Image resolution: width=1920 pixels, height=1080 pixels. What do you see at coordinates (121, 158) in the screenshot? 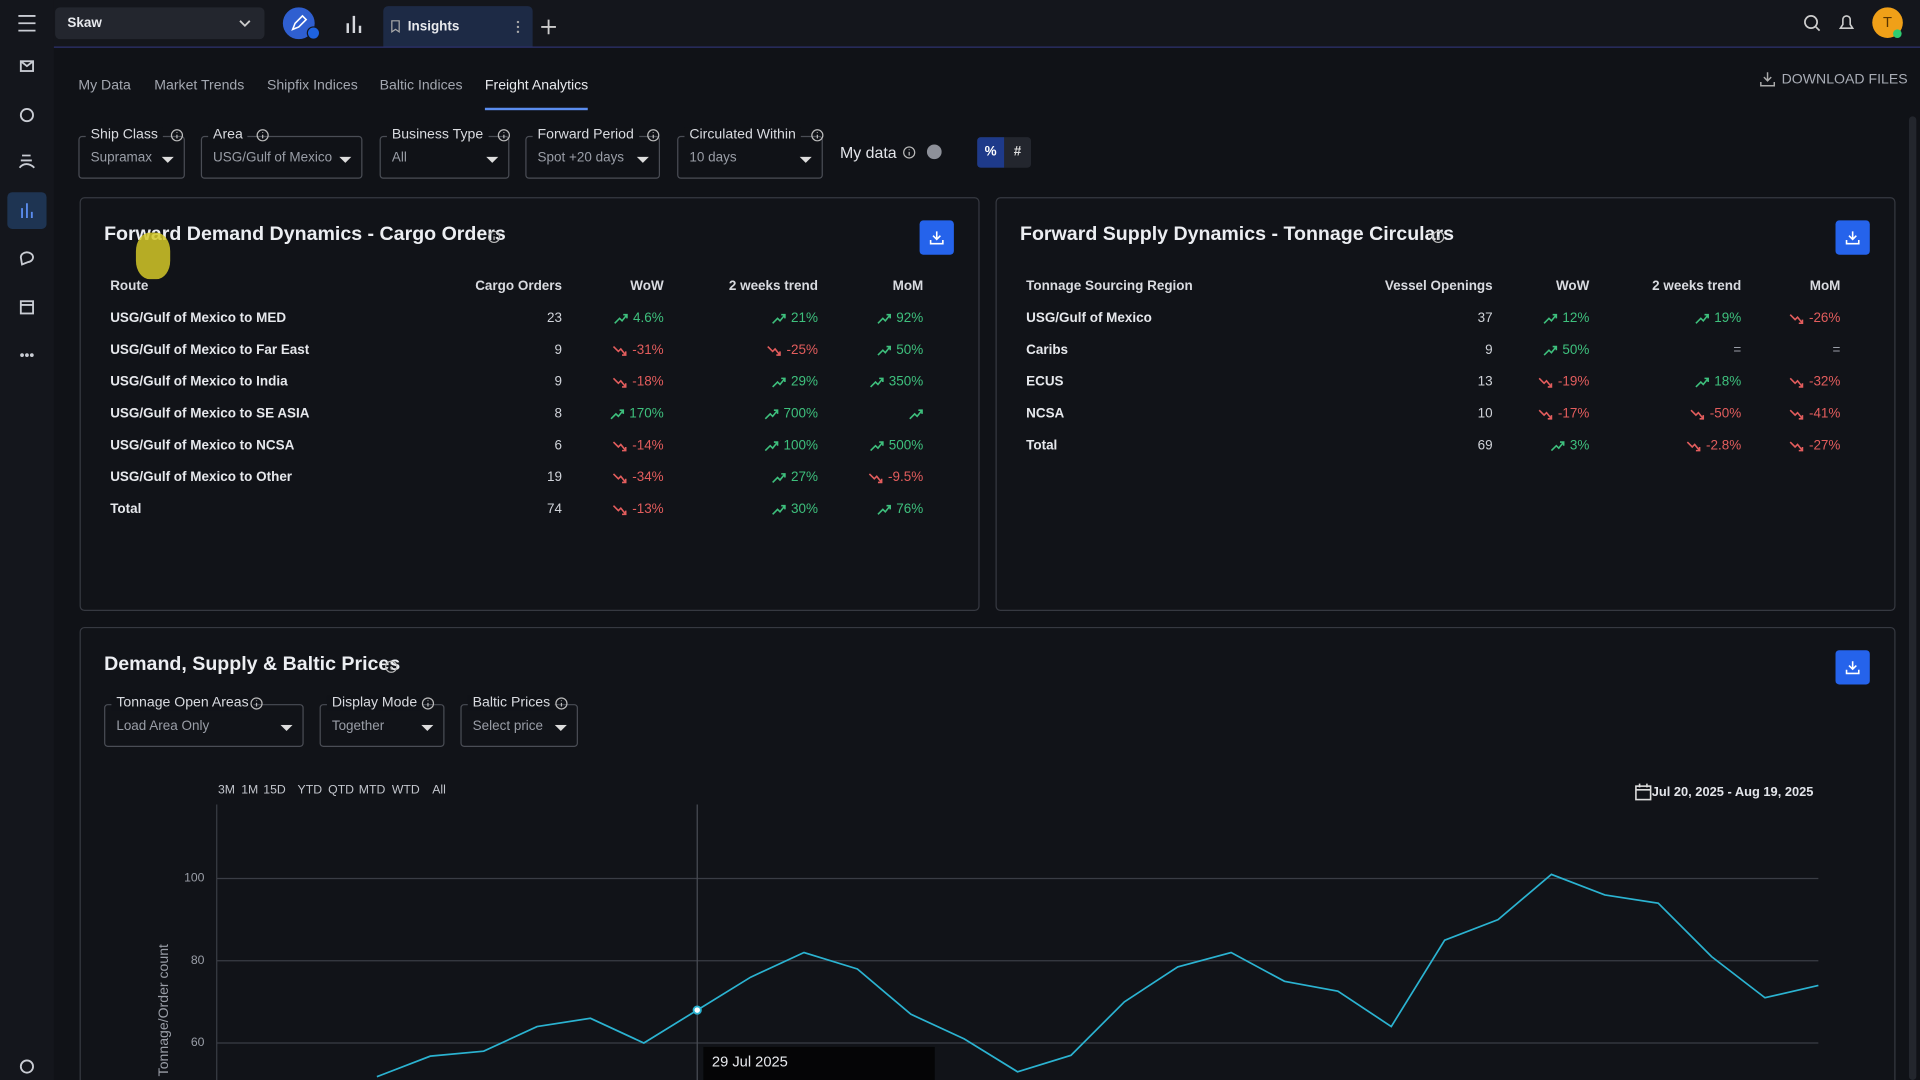
I see `filter-value: Supramax` at bounding box center [121, 158].